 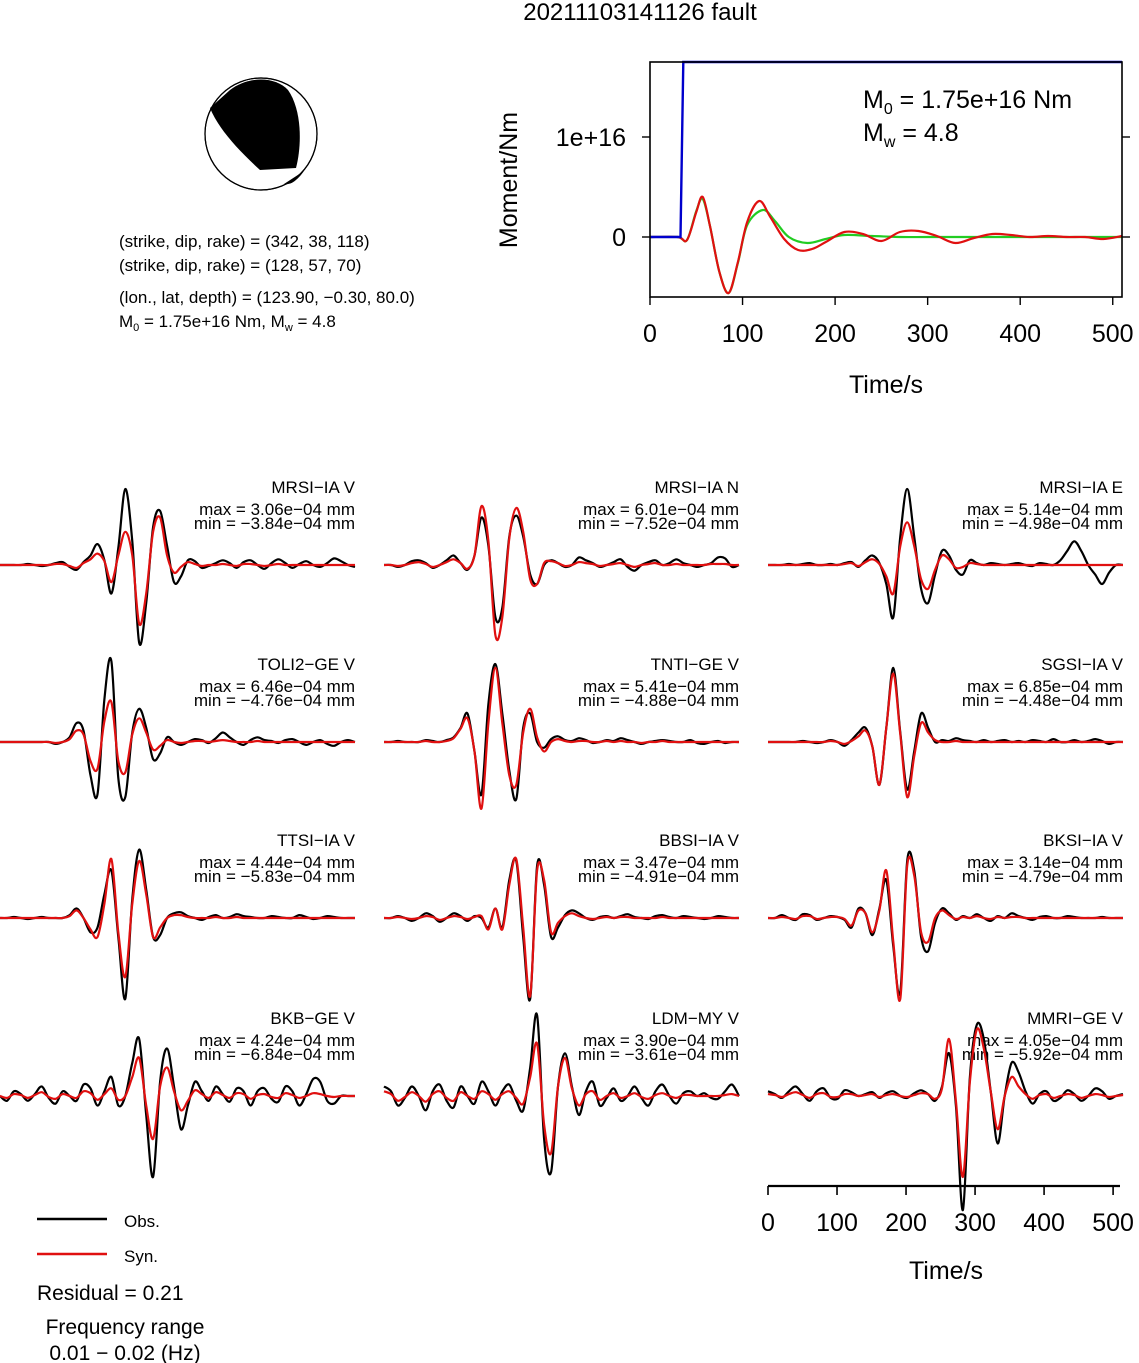 I want to click on moment-y-axis-label: Moment/Nm, so click(x=509, y=180).